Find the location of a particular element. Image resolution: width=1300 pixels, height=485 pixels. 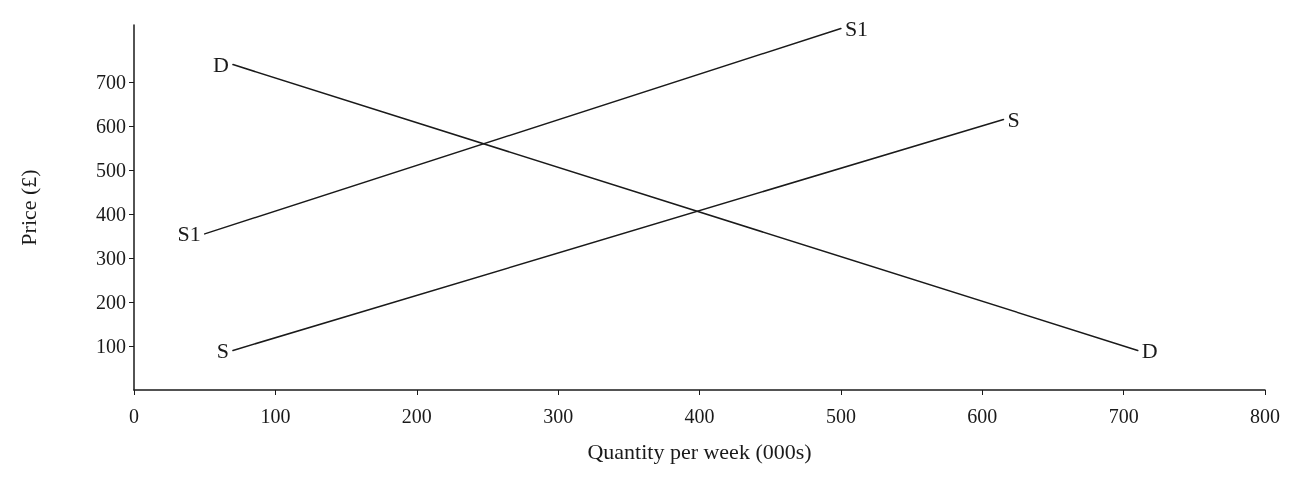

x-tick-label: 0 is located at coordinates (134, 416).